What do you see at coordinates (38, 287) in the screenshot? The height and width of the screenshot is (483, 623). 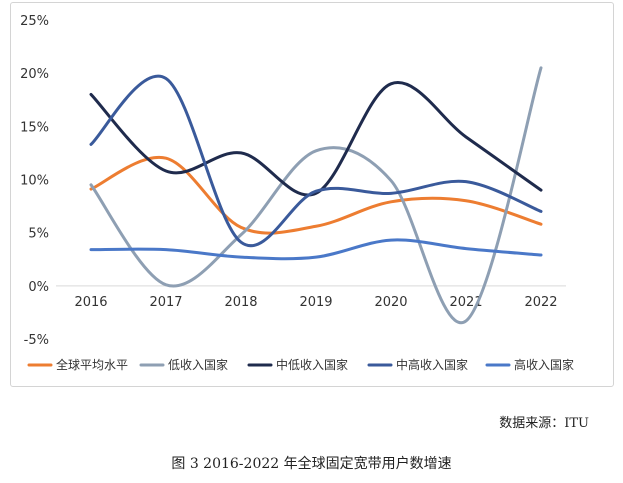 I see `y-tick-label: 0%` at bounding box center [38, 287].